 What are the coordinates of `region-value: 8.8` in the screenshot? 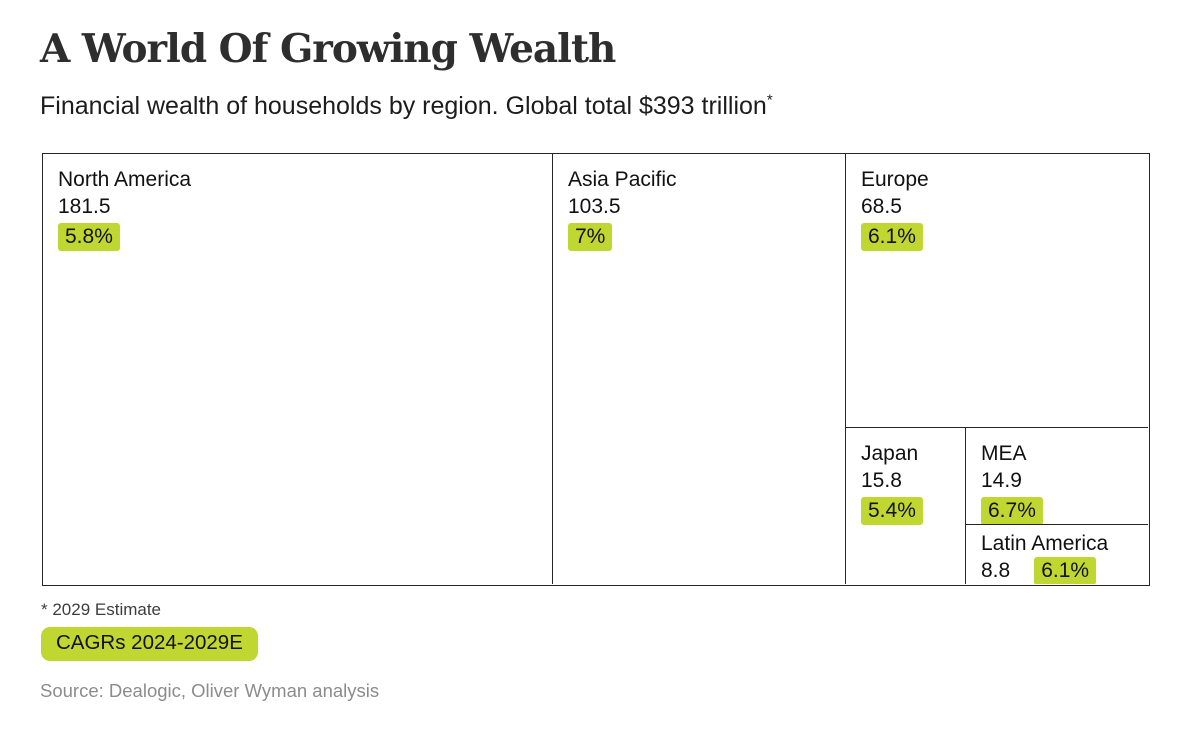 It's located at (996, 570).